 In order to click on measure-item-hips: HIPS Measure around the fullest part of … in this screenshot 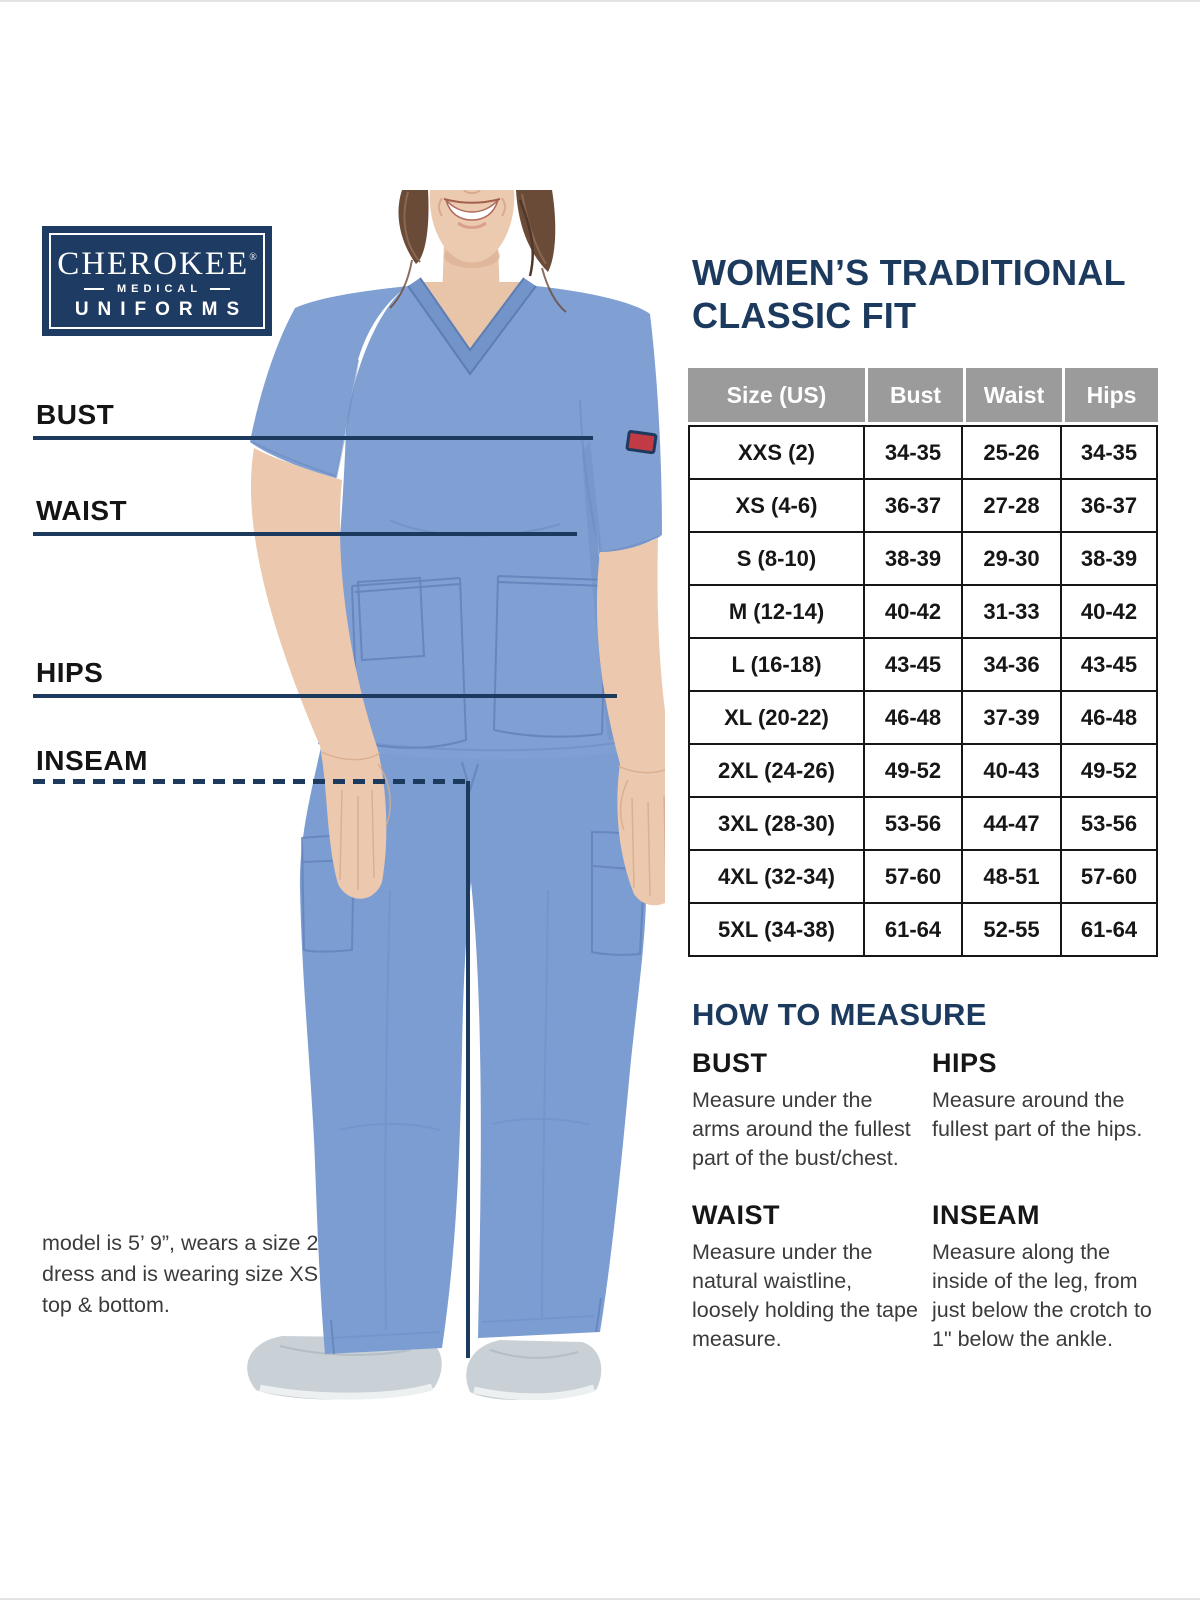, I will do `click(1047, 1110)`.